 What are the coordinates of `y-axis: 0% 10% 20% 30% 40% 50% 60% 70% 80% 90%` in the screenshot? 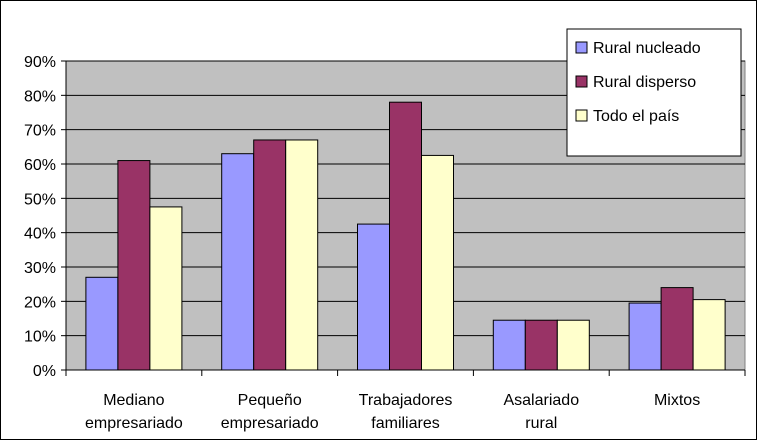 It's located at (45, 217).